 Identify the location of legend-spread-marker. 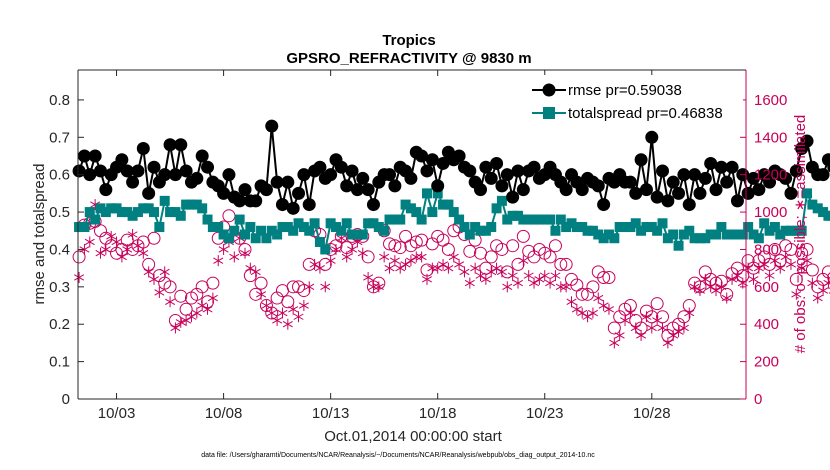
(549, 113).